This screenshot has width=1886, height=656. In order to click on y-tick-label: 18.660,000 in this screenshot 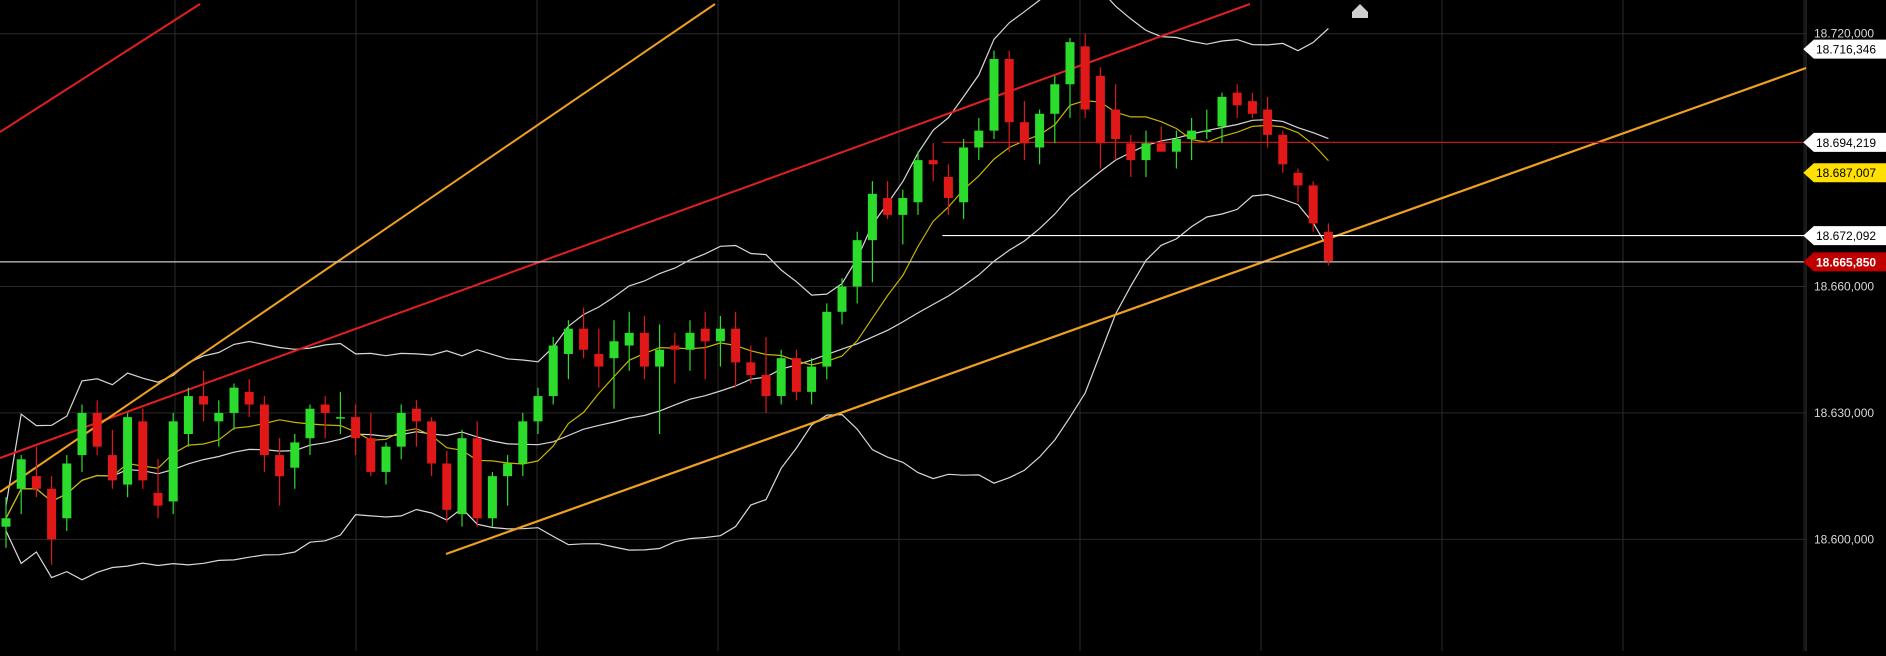, I will do `click(1844, 287)`.